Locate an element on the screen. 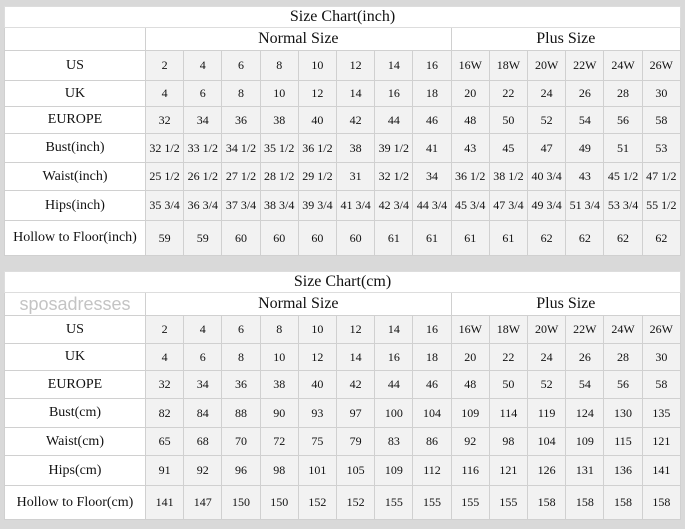  size-cell: 97 is located at coordinates (356, 413).